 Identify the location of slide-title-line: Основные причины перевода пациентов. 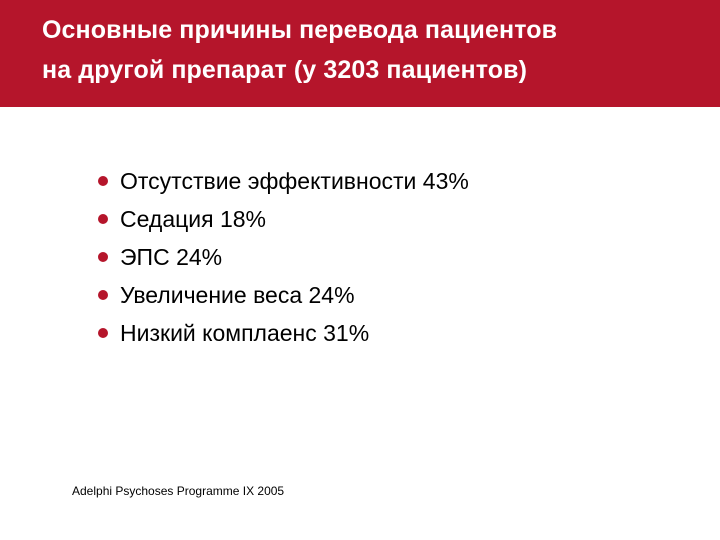
(300, 30).